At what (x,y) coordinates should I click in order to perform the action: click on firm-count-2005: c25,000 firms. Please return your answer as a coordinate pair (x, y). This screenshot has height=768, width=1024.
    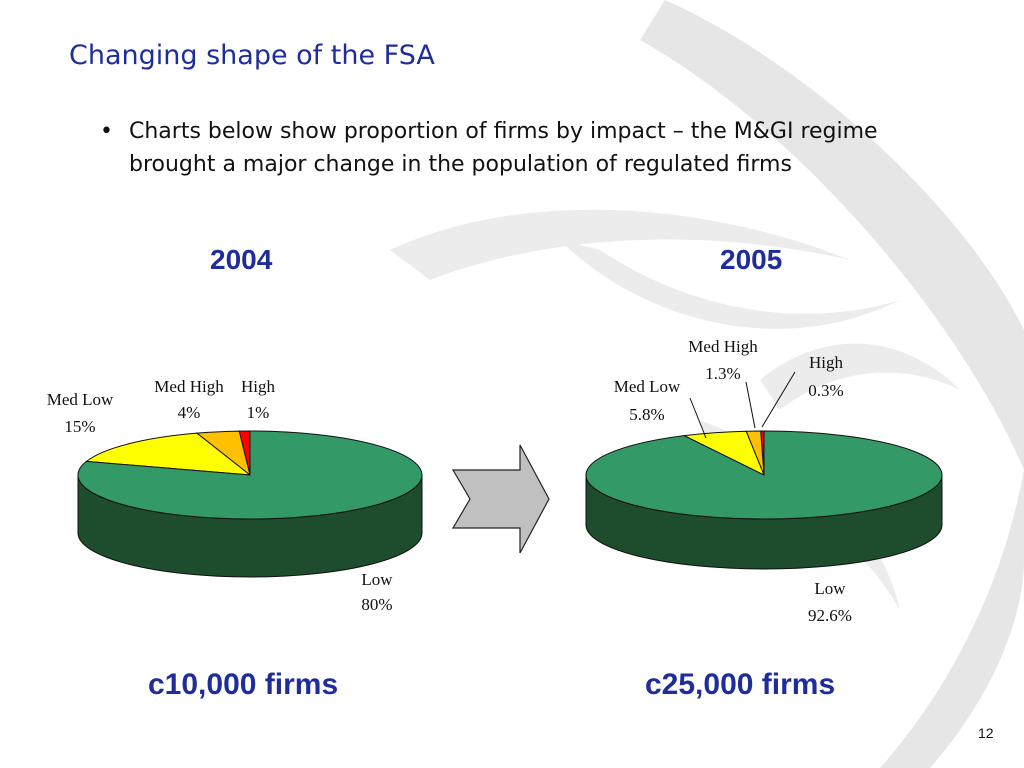
    Looking at the image, I should click on (740, 684).